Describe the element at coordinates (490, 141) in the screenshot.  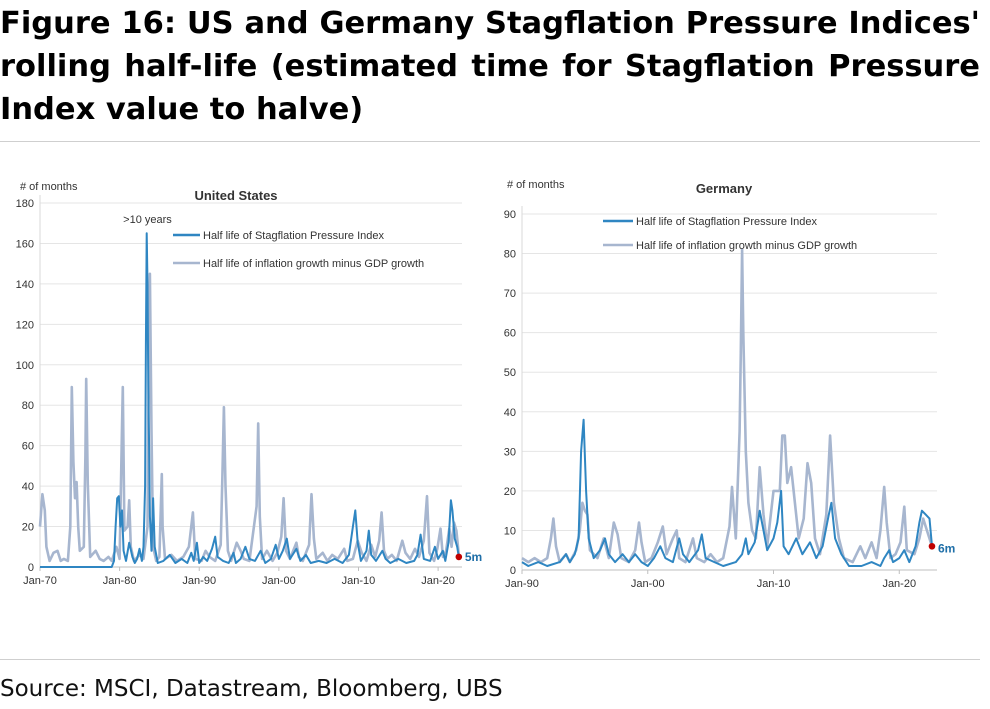
I see `top-divider` at that location.